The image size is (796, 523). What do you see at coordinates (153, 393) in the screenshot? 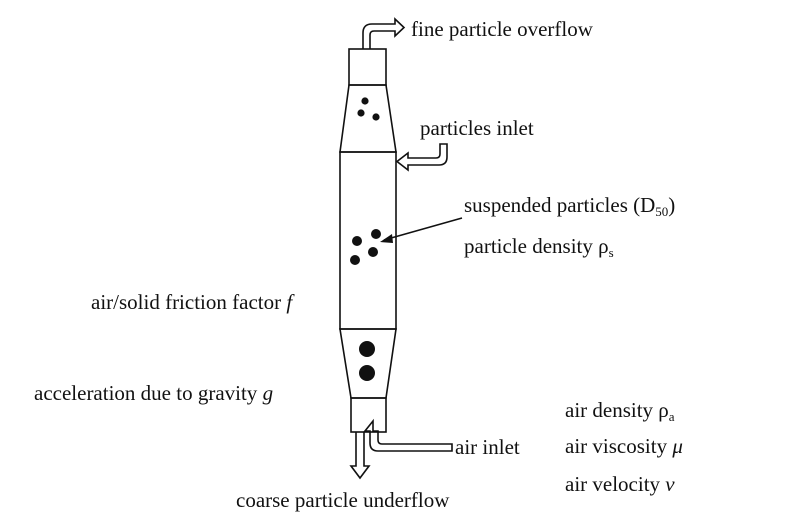
I see `gravity-label: acceleration due to gravity g` at bounding box center [153, 393].